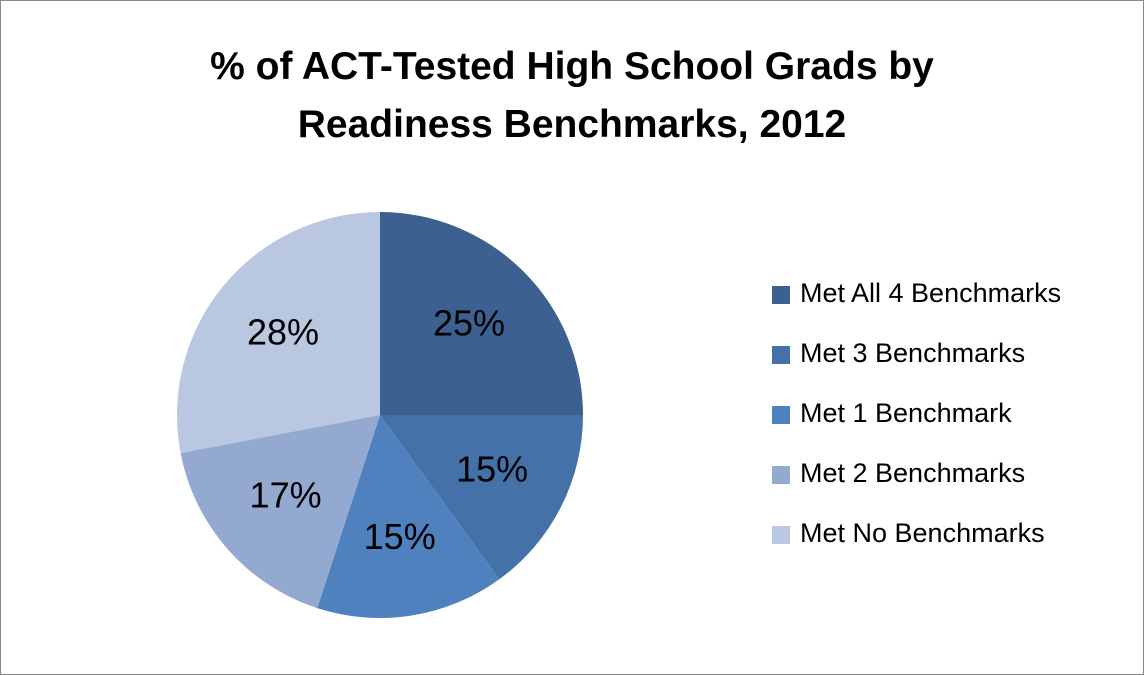 This screenshot has height=675, width=1145. I want to click on legend-label: Met 3 Benchmarks, so click(912, 353).